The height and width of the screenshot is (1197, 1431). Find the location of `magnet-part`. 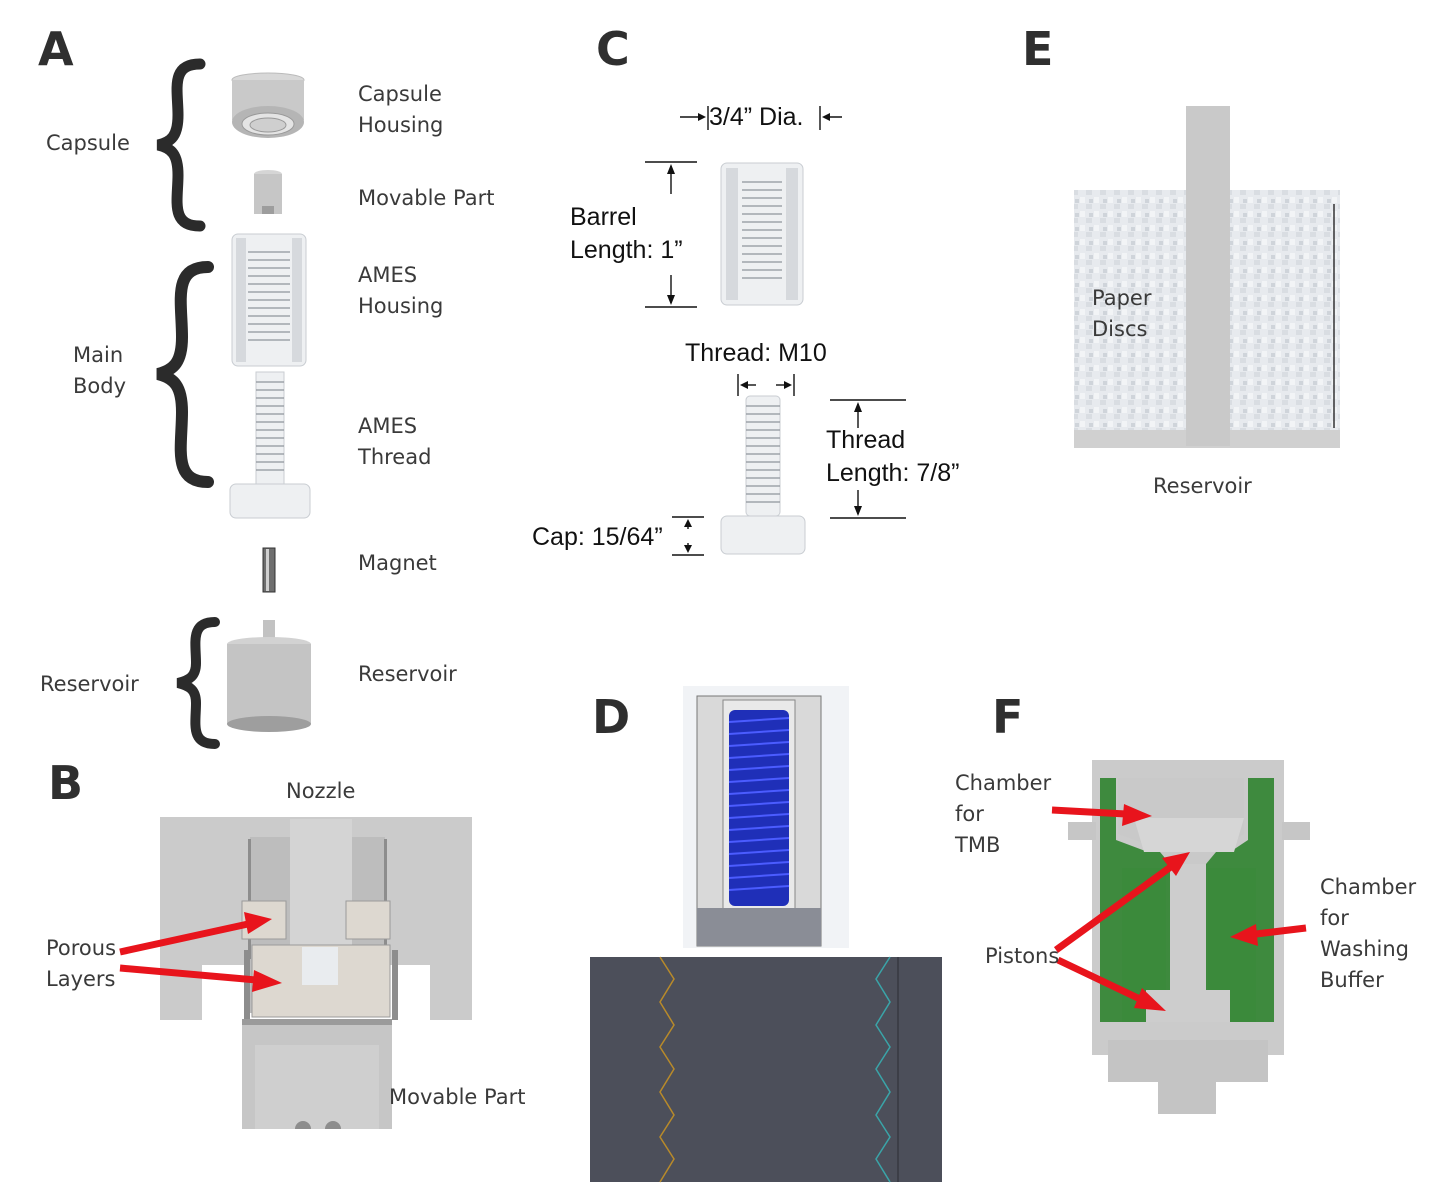

magnet-part is located at coordinates (269, 570).